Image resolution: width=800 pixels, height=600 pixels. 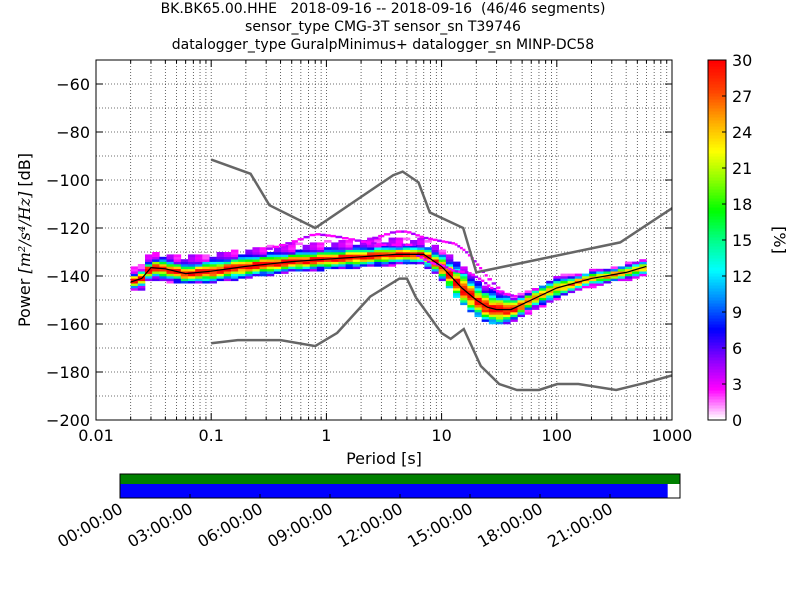 What do you see at coordinates (68, 276) in the screenshot?
I see `y-tick-label: −140` at bounding box center [68, 276].